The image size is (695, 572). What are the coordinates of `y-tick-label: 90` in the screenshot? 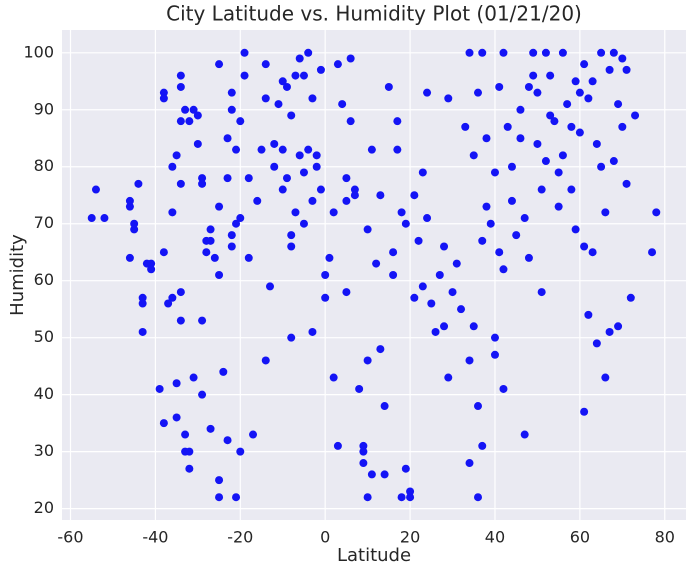 It's located at (44, 108).